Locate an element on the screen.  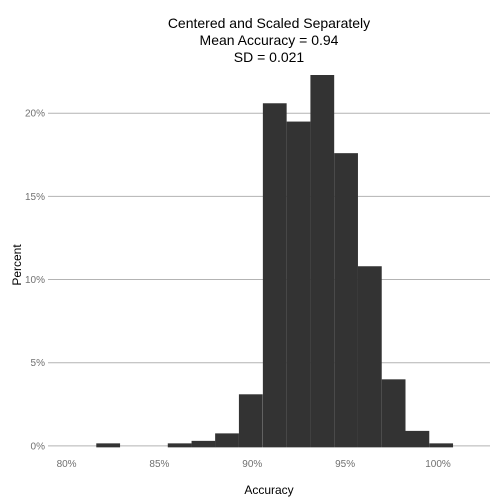
y-tick-label-2: 10% is located at coordinates (35, 280).